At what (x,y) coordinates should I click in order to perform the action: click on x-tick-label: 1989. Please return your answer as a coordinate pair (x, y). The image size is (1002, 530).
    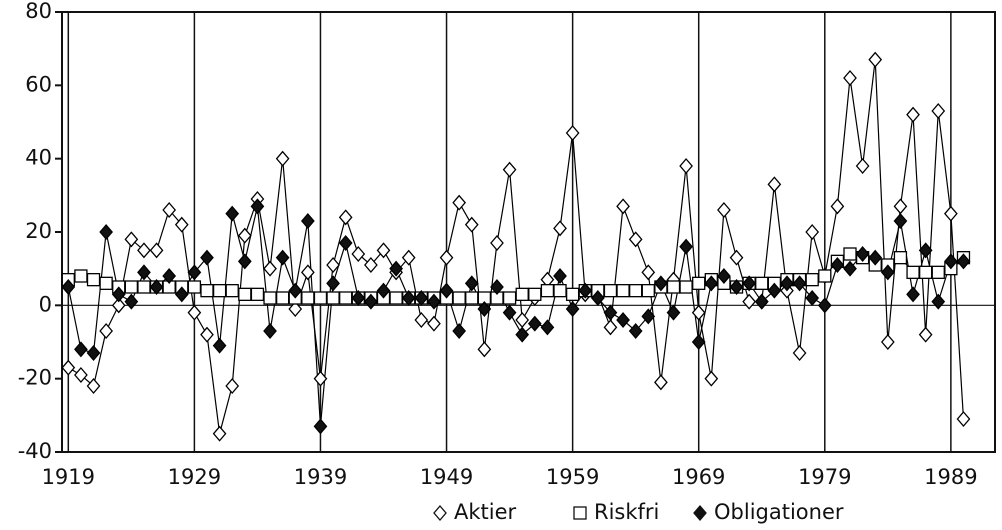
    Looking at the image, I should click on (950, 477).